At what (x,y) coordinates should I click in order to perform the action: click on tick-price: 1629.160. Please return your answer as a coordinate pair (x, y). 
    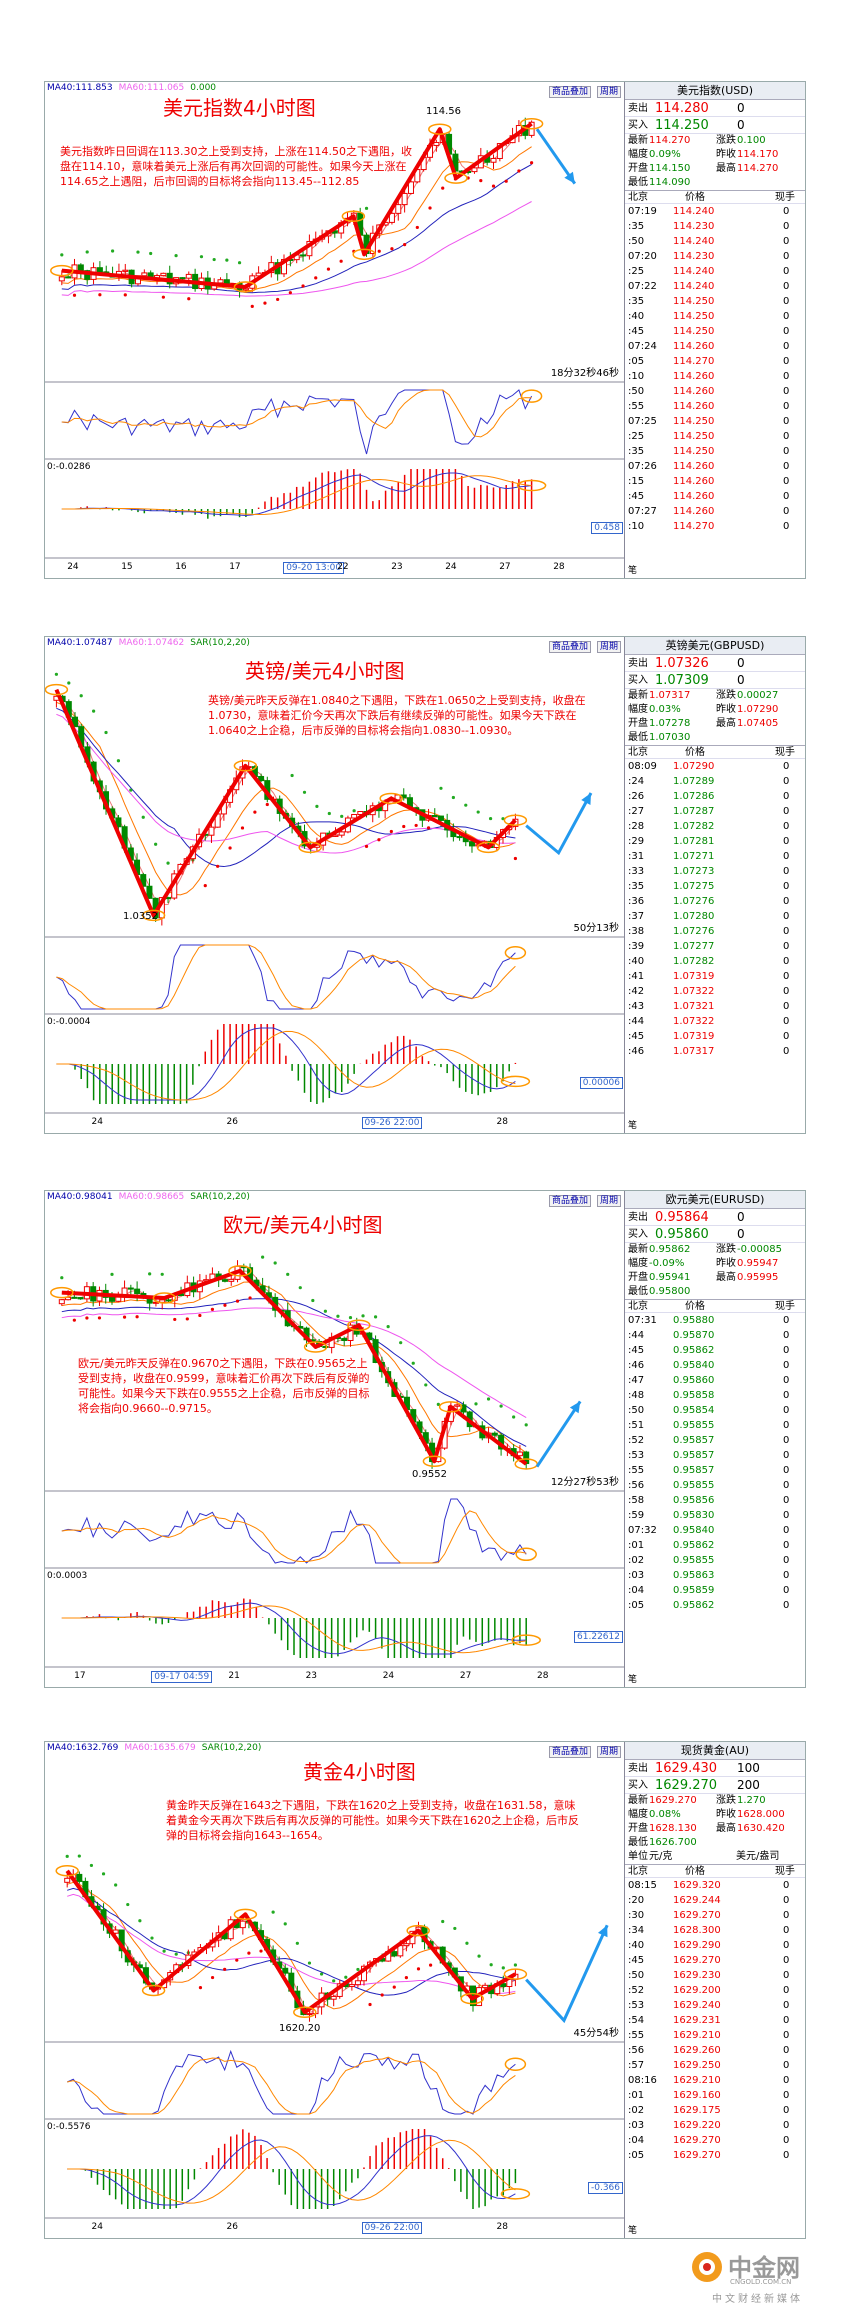
    Looking at the image, I should click on (697, 2095).